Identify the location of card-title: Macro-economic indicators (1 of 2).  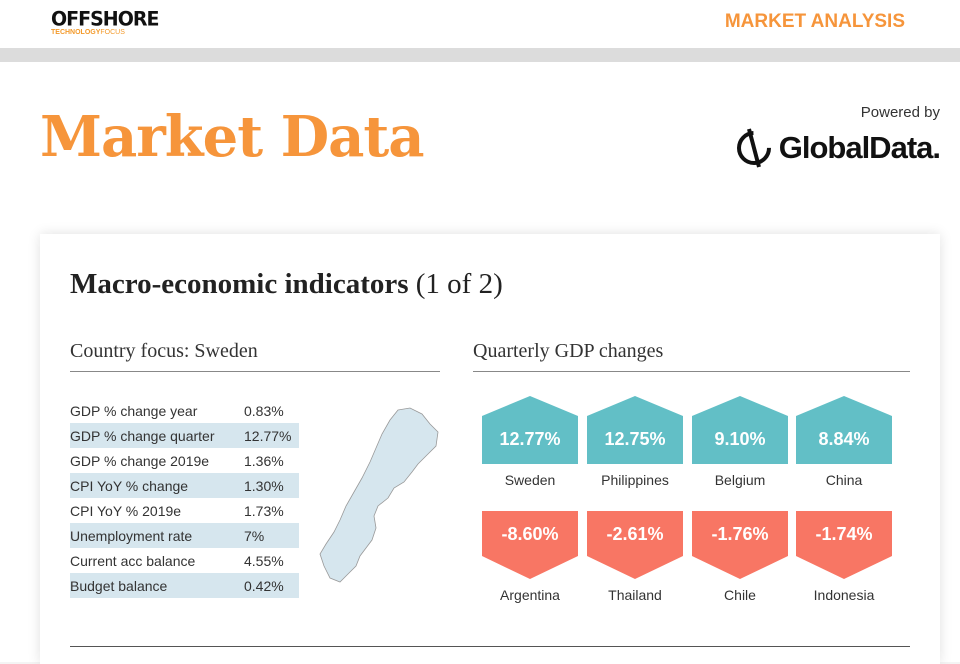
(286, 284).